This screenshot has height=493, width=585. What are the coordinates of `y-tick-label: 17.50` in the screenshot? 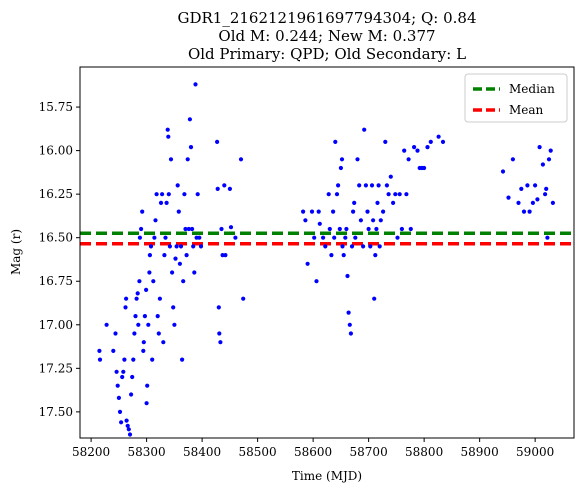 It's located at (56, 412).